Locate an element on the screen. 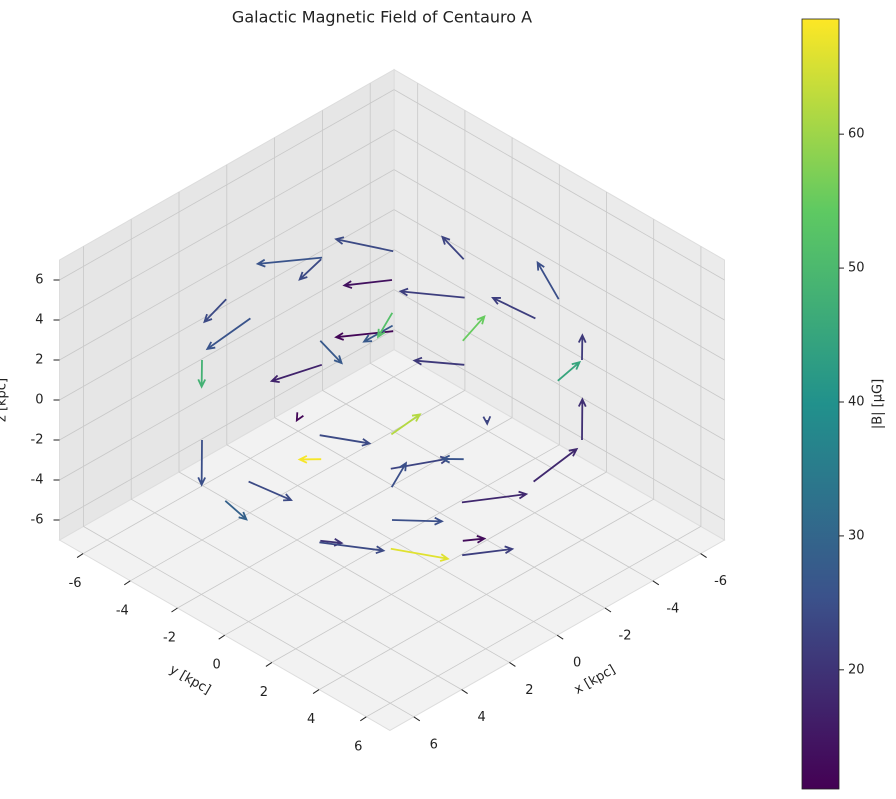 The width and height of the screenshot is (896, 799). colorbar is located at coordinates (820, 404).